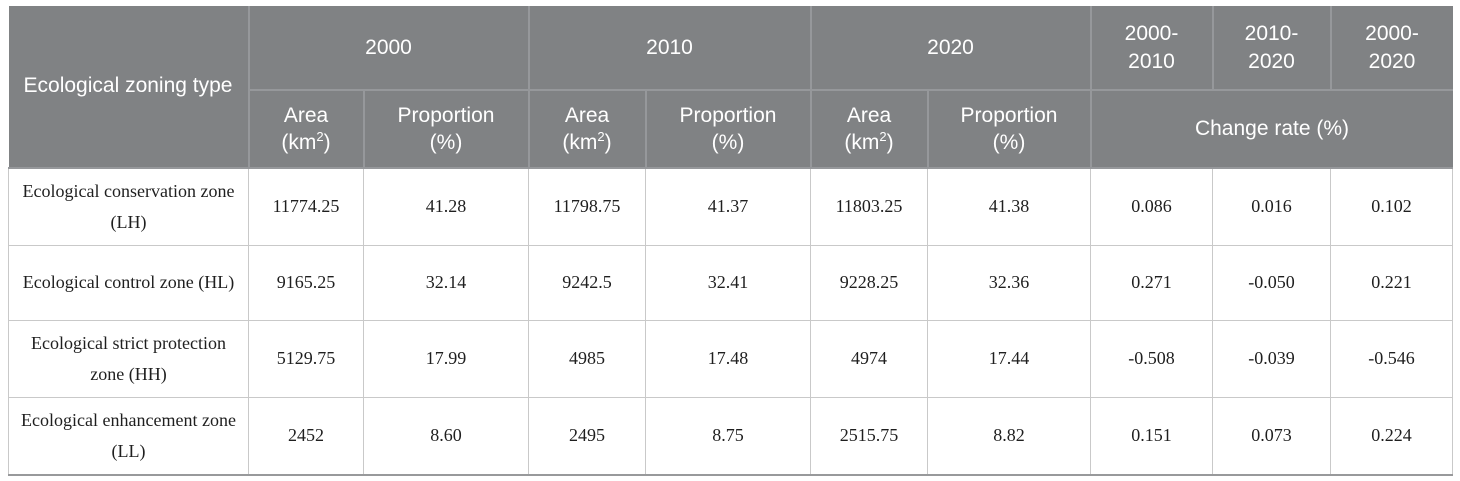  What do you see at coordinates (446, 282) in the screenshot?
I see `value-cell: 32.14` at bounding box center [446, 282].